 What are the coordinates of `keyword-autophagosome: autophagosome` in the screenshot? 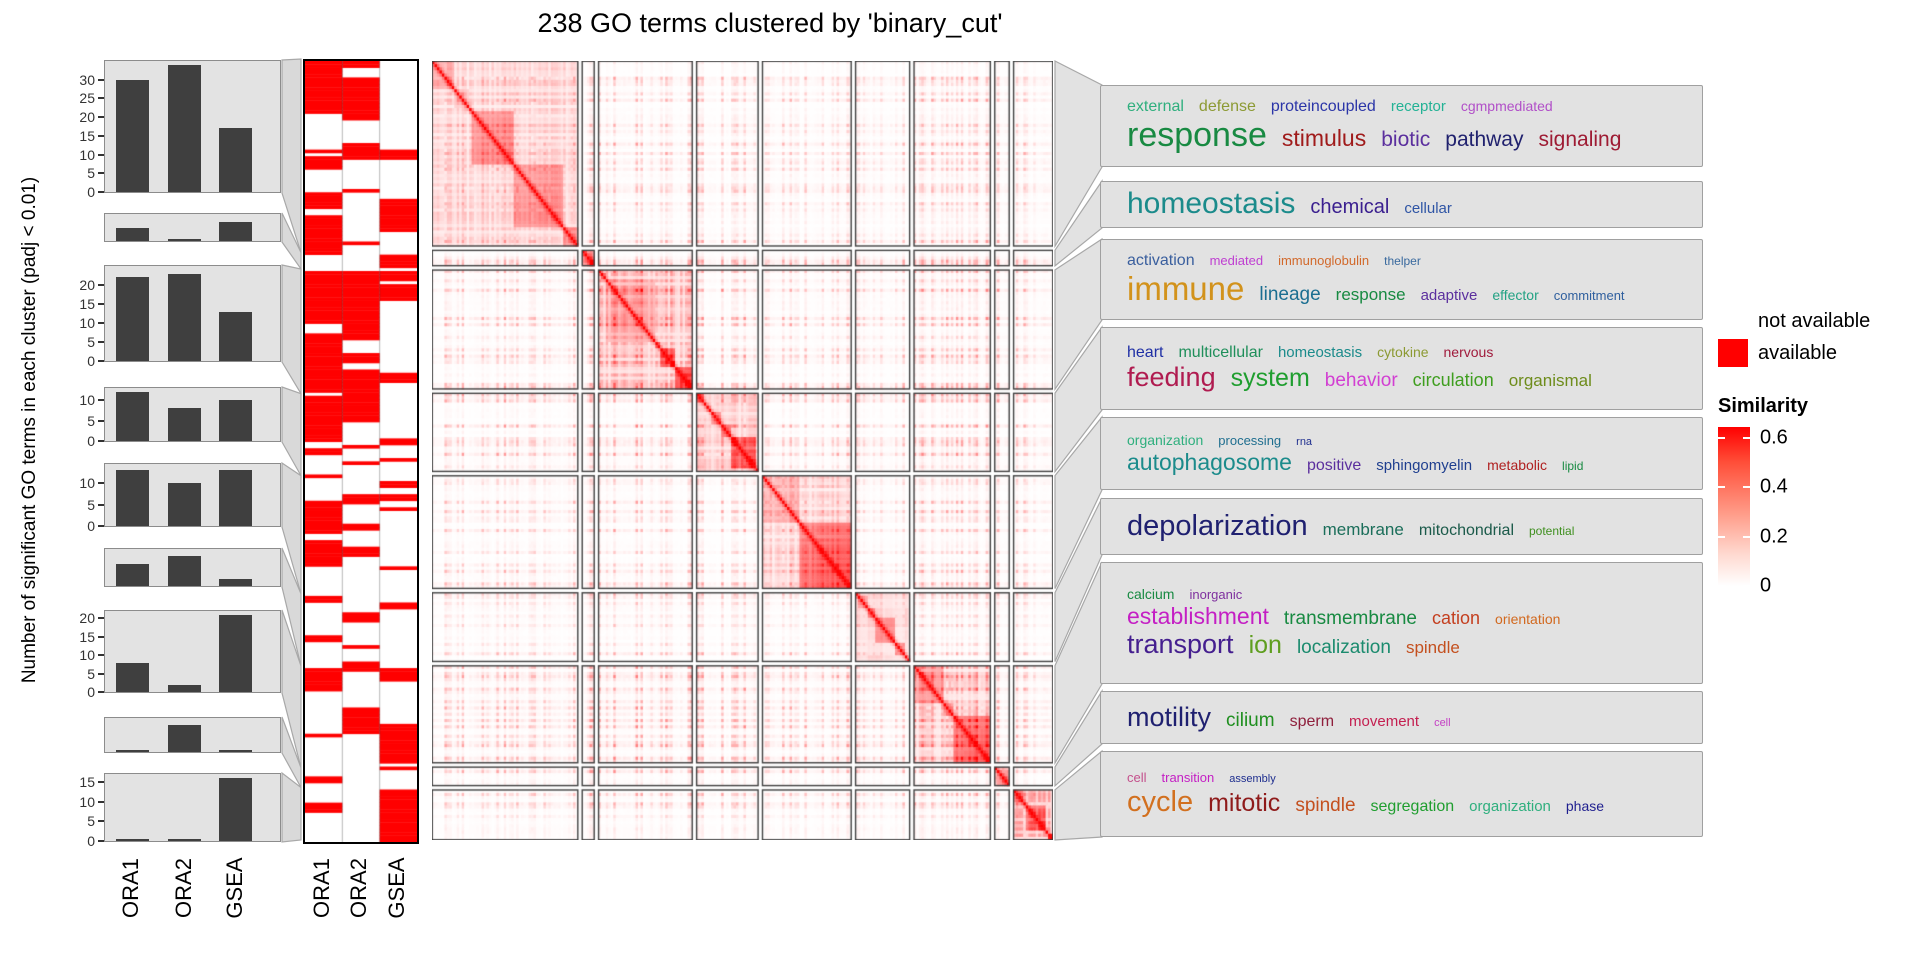 It's located at (1209, 461).